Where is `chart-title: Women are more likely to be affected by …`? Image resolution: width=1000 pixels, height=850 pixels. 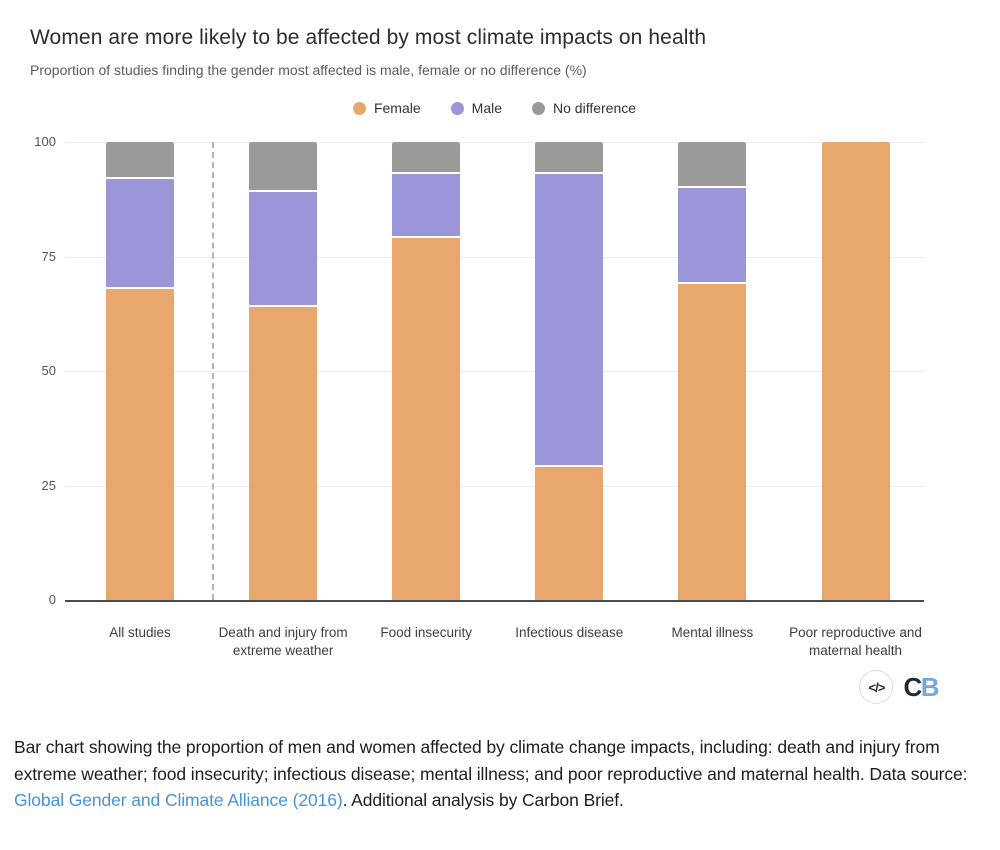
chart-title: Women are more likely to be affected by … is located at coordinates (368, 37).